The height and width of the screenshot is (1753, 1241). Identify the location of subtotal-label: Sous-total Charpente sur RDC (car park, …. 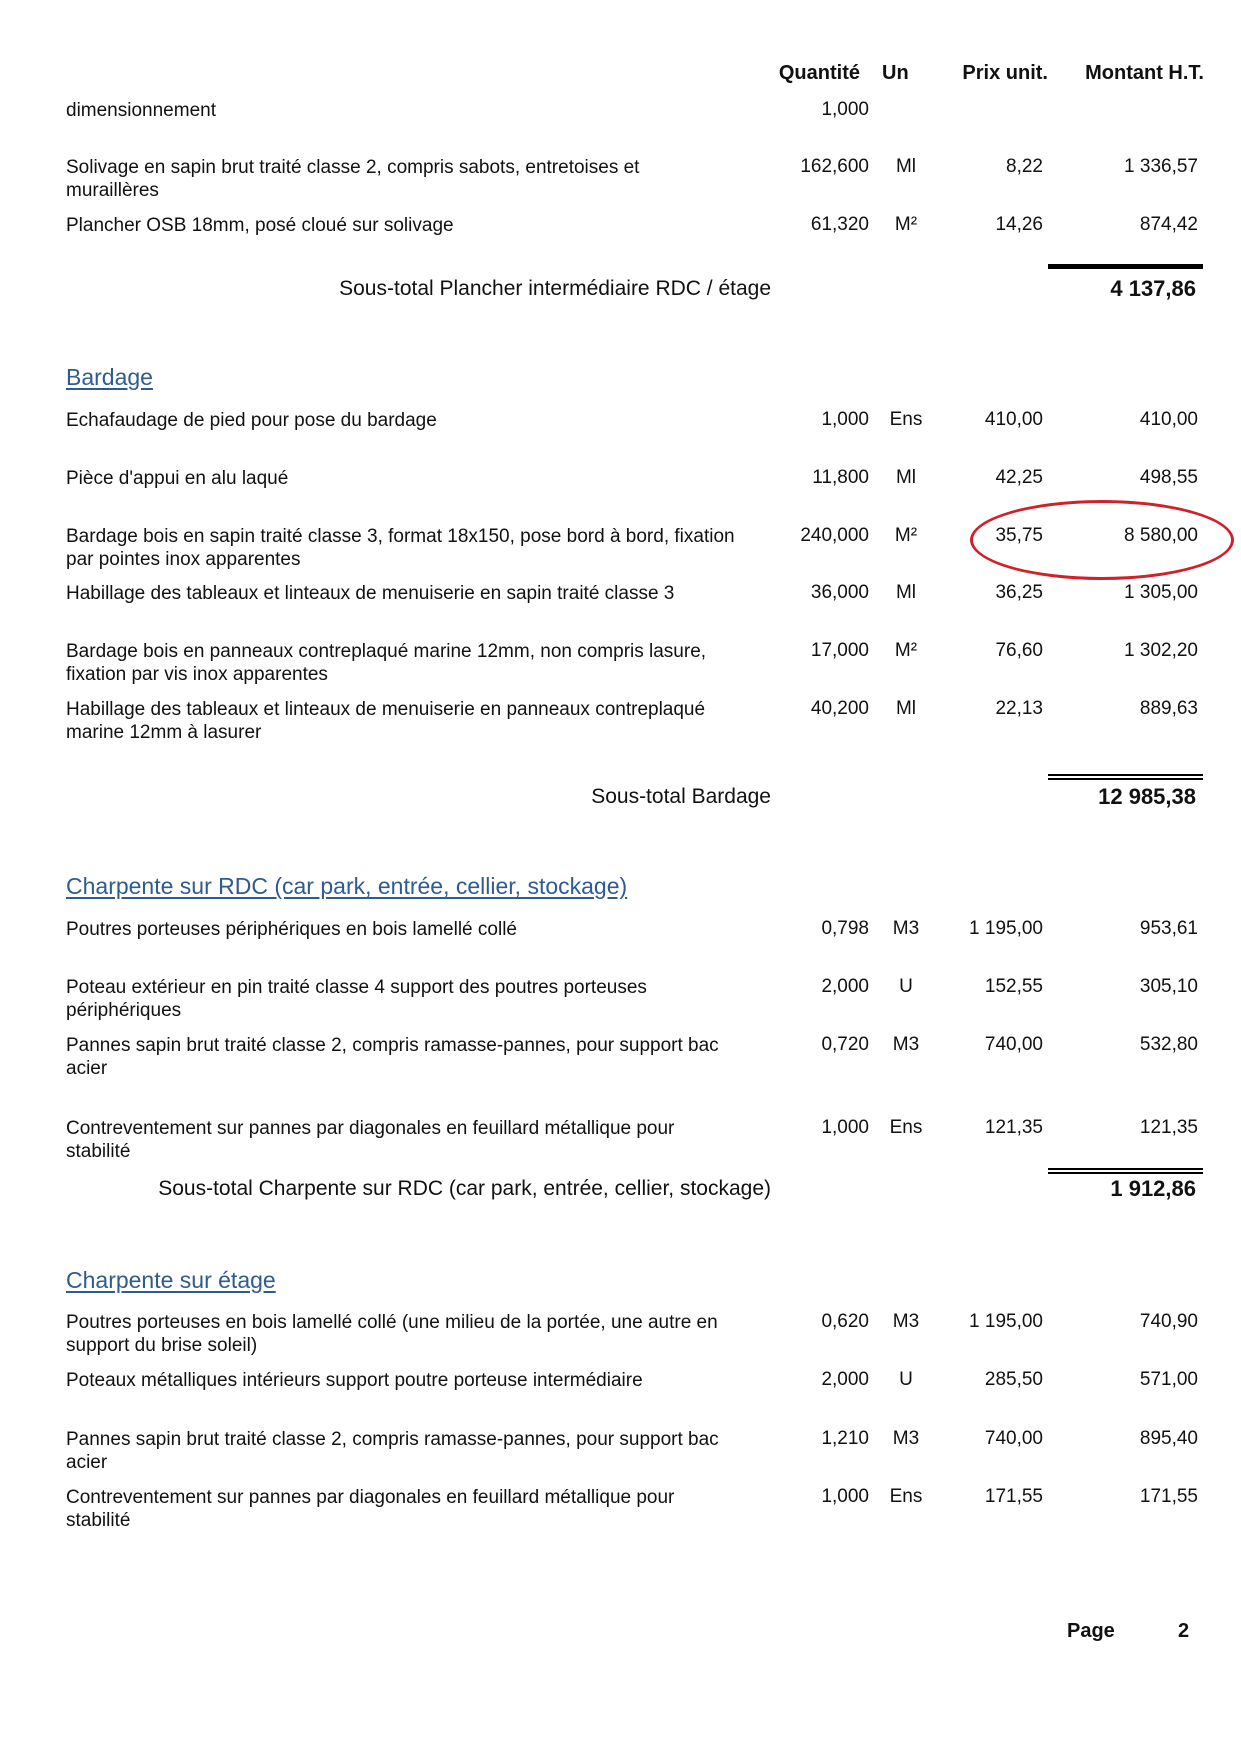
(464, 1188).